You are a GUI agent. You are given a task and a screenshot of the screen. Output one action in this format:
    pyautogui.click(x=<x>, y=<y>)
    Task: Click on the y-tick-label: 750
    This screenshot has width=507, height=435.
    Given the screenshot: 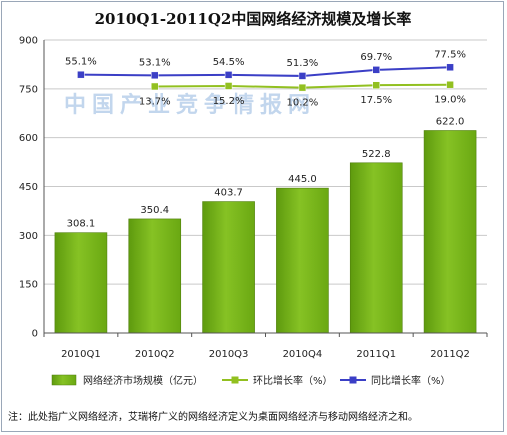 What is the action you would take?
    pyautogui.click(x=28, y=89)
    